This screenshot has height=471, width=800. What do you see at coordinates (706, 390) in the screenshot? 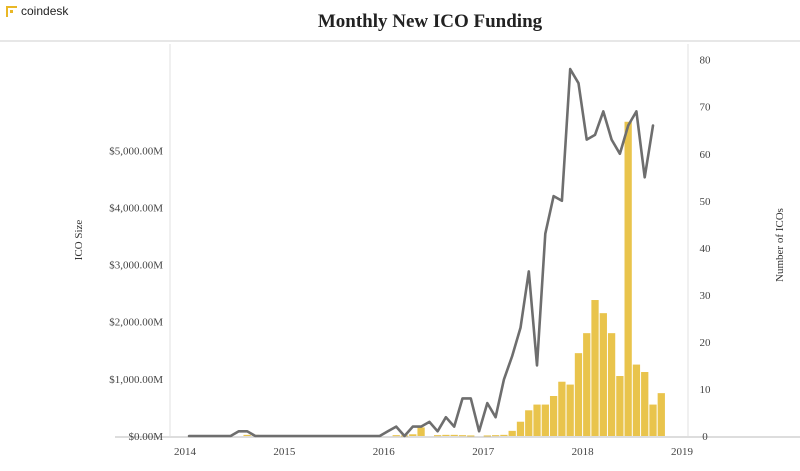
I see `right-axis-tick-label: 10` at bounding box center [706, 390].